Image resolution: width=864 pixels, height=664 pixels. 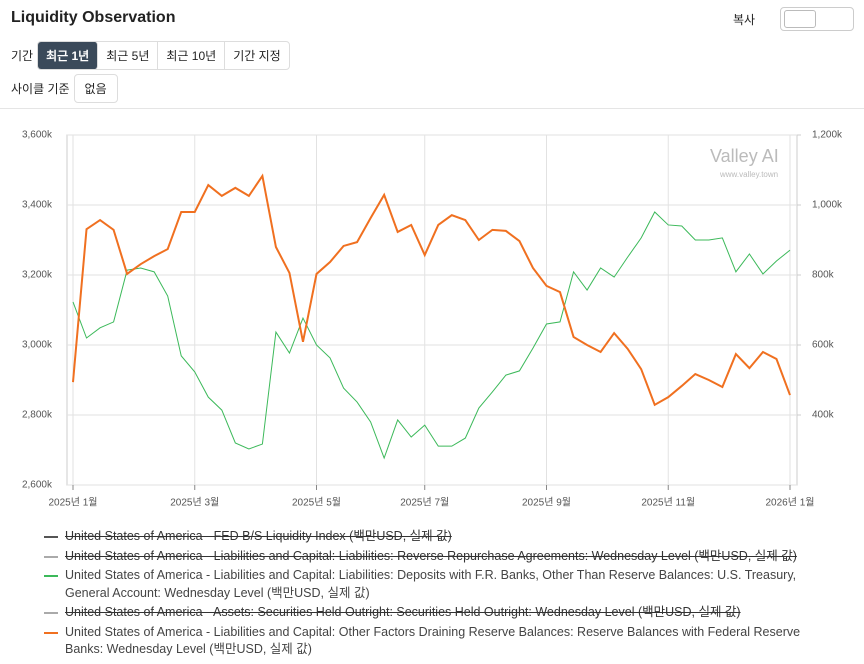 I want to click on x-tick-label: 2026년 1월, so click(x=790, y=503).